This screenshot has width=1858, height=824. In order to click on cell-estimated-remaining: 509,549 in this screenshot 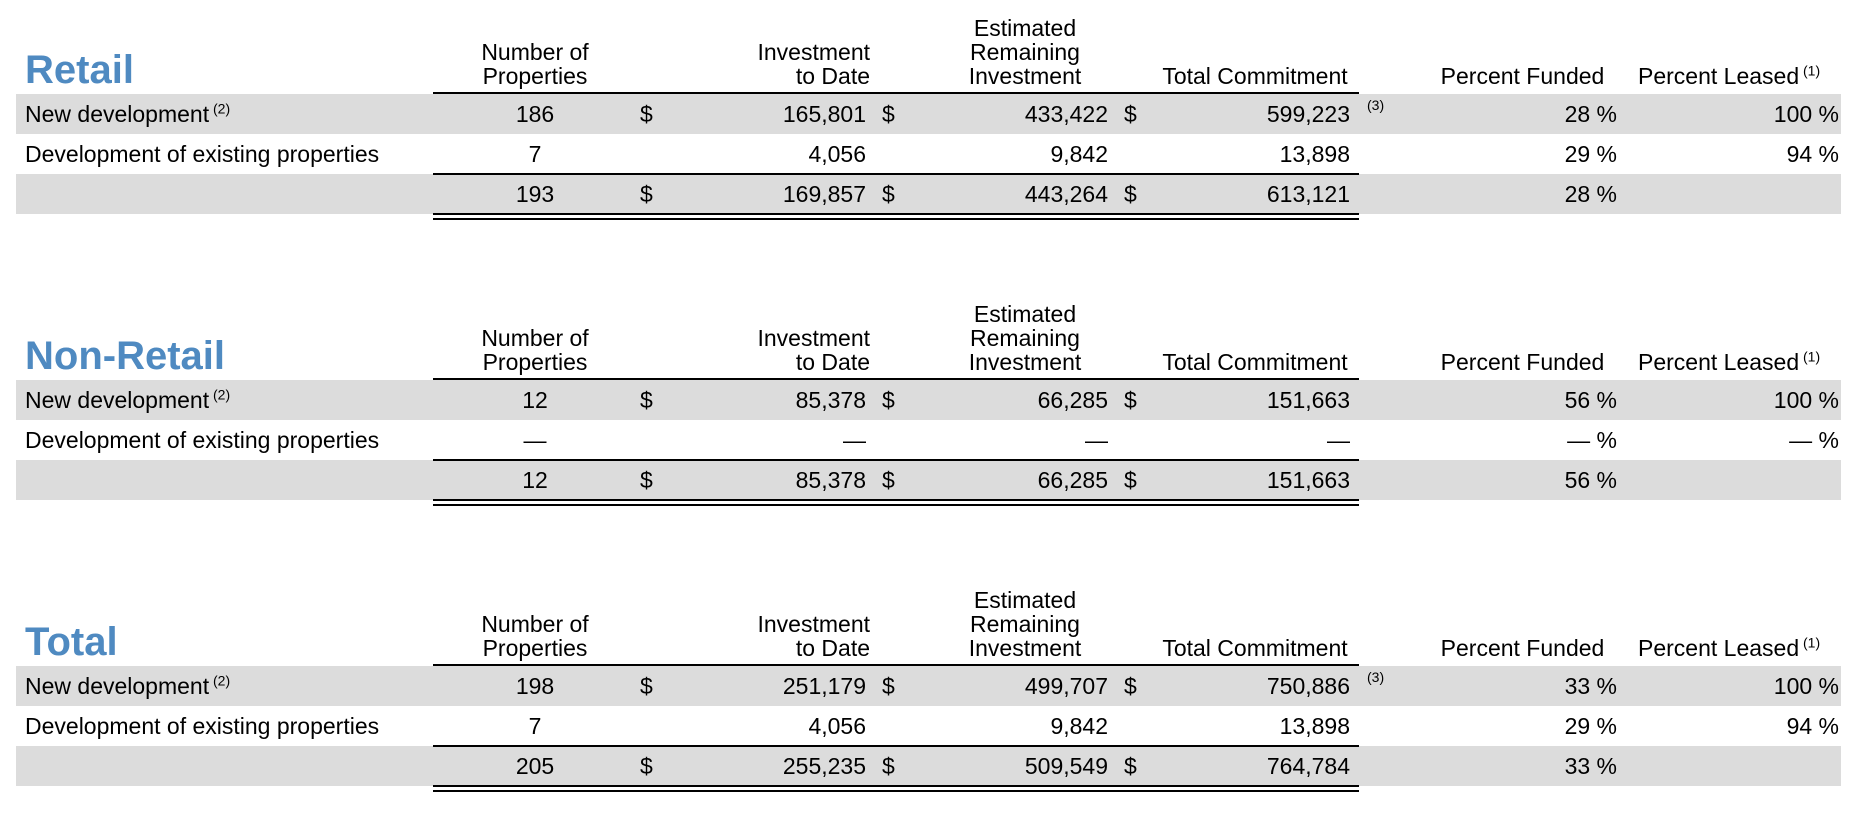, I will do `click(1066, 766)`.